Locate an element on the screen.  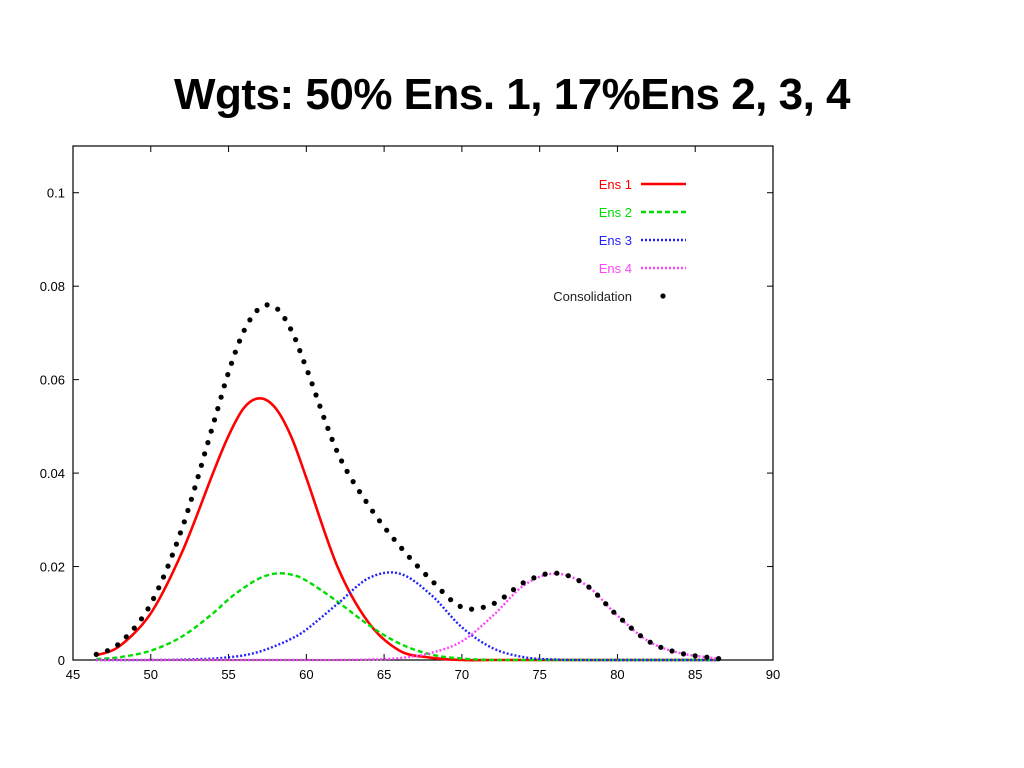
legend-swatch-consolidation is located at coordinates (663, 296).